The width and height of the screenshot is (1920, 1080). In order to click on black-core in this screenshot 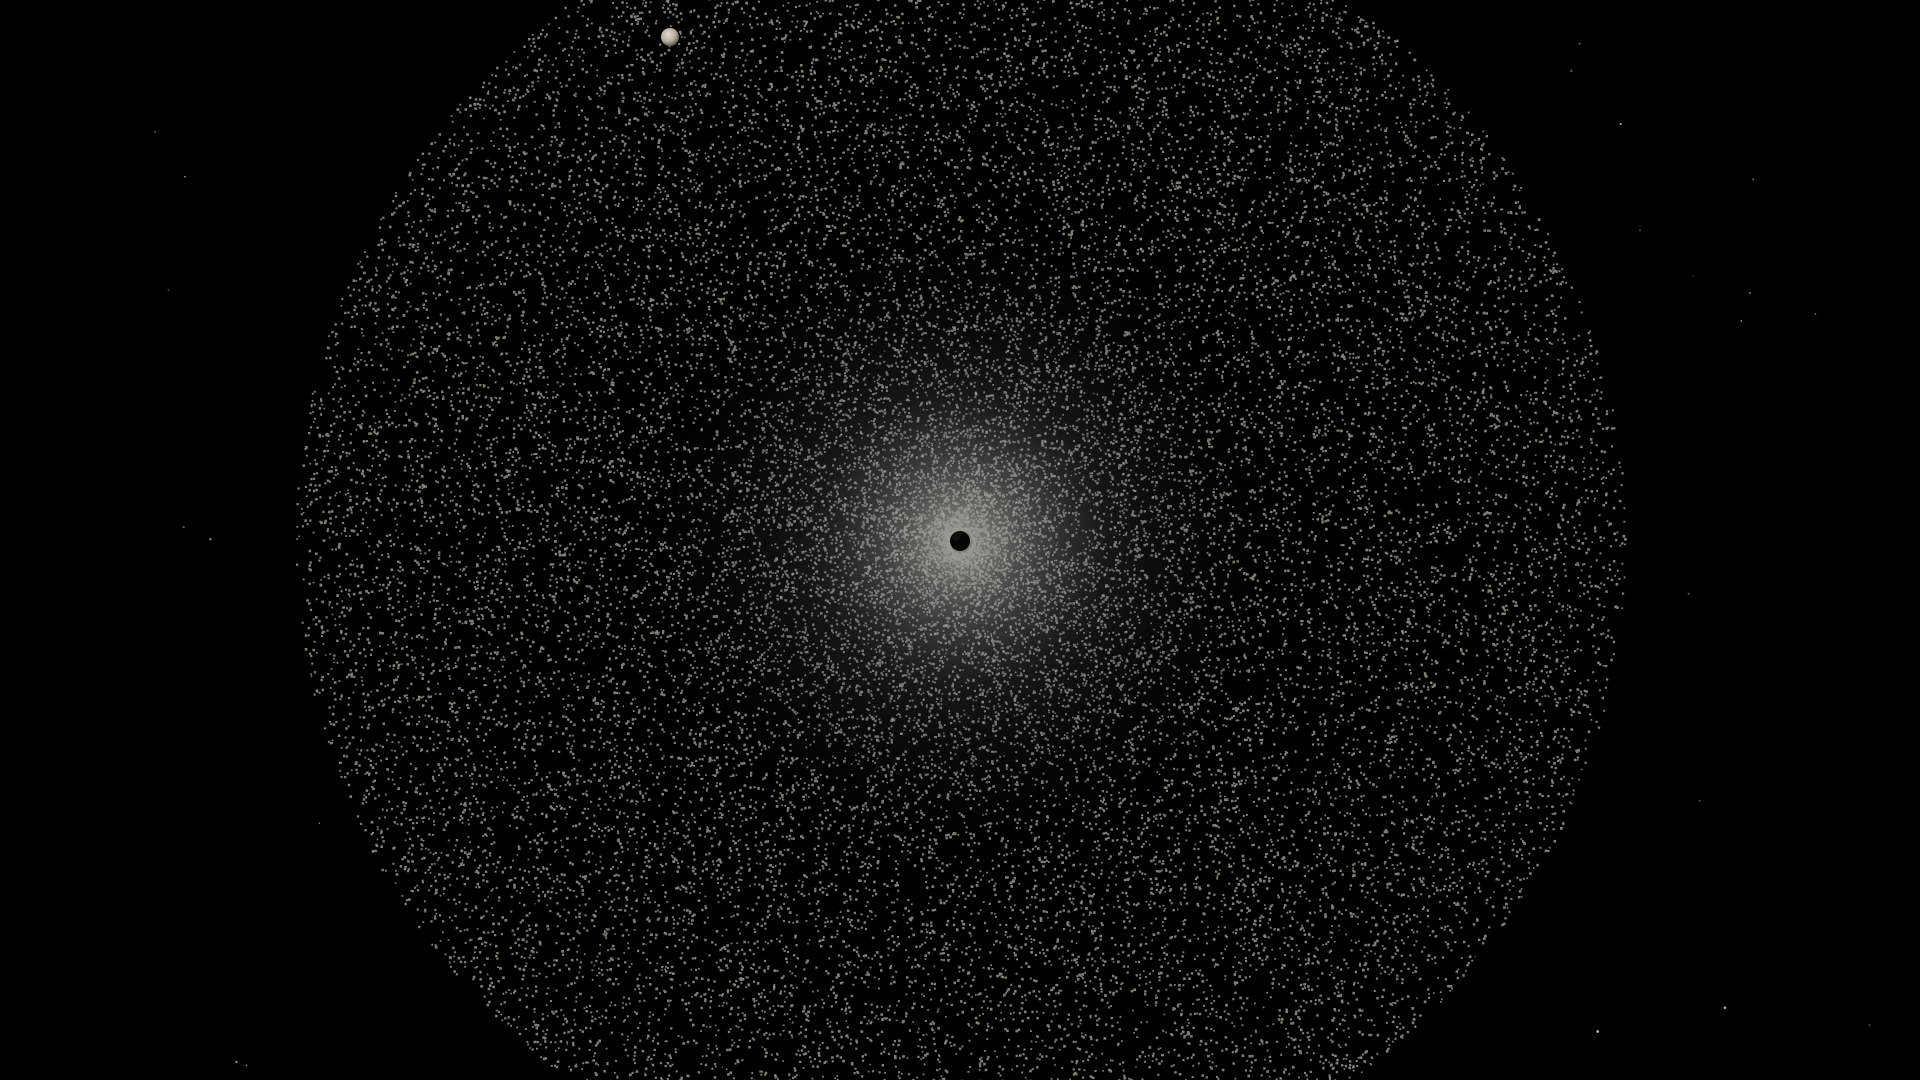, I will do `click(960, 541)`.